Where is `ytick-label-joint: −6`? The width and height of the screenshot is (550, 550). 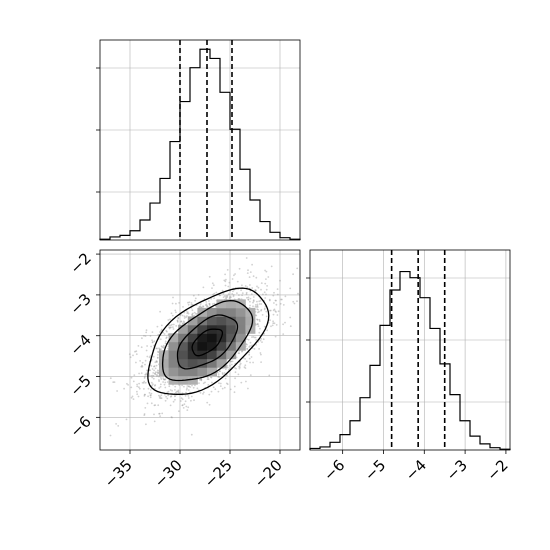
ytick-label-joint: −6 is located at coordinates (80, 426).